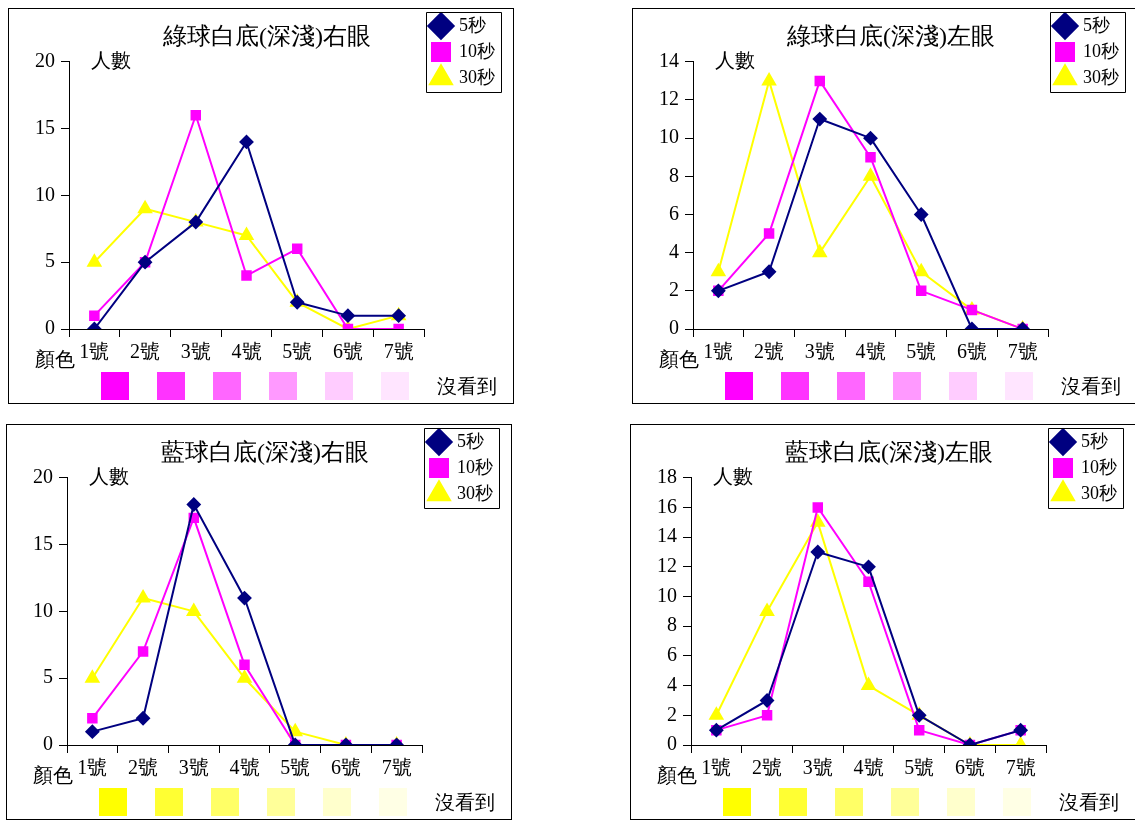 This screenshot has height=820, width=1135. What do you see at coordinates (266, 35) in the screenshot?
I see `chart-title: 綠球白底(深淺)右眼` at bounding box center [266, 35].